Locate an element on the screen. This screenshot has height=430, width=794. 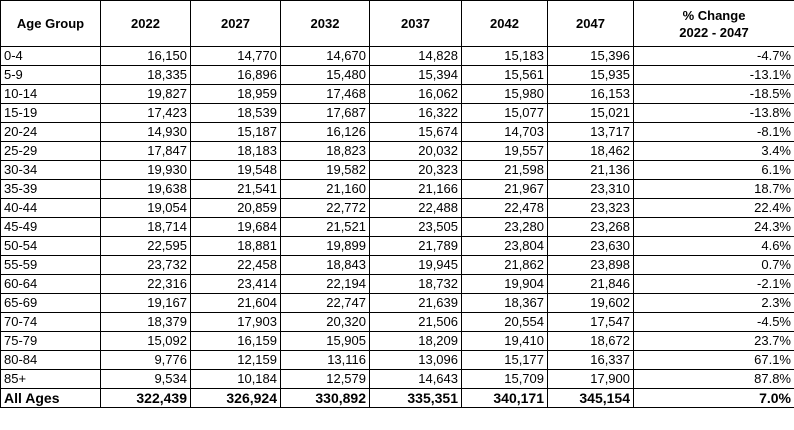
row-label: 55-59 is located at coordinates (50, 265).